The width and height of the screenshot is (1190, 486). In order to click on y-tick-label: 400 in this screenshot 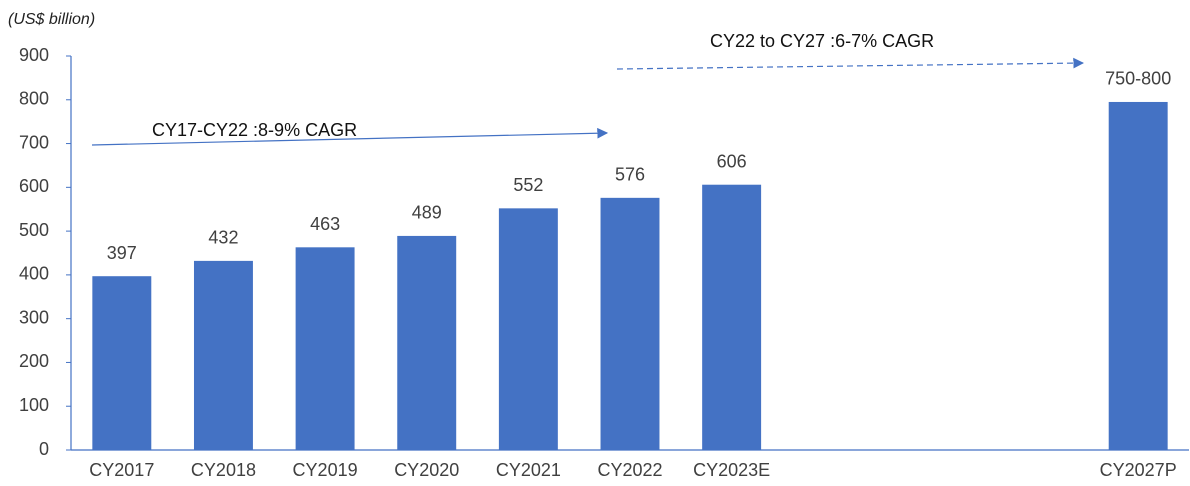, I will do `click(34, 274)`.